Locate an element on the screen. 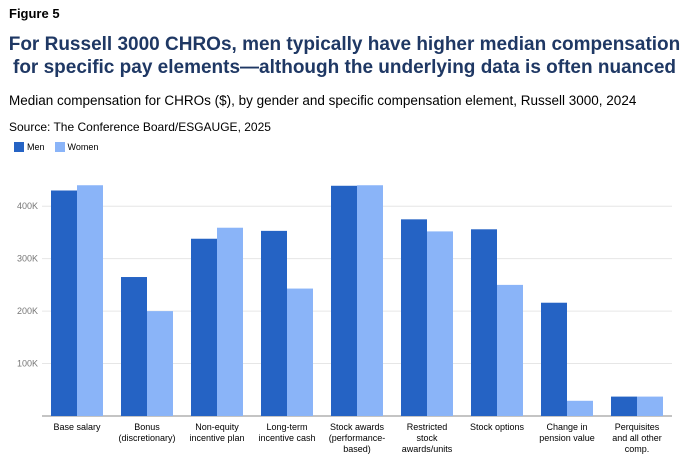 The height and width of the screenshot is (466, 689). y-tick-label: 400K is located at coordinates (27, 206).